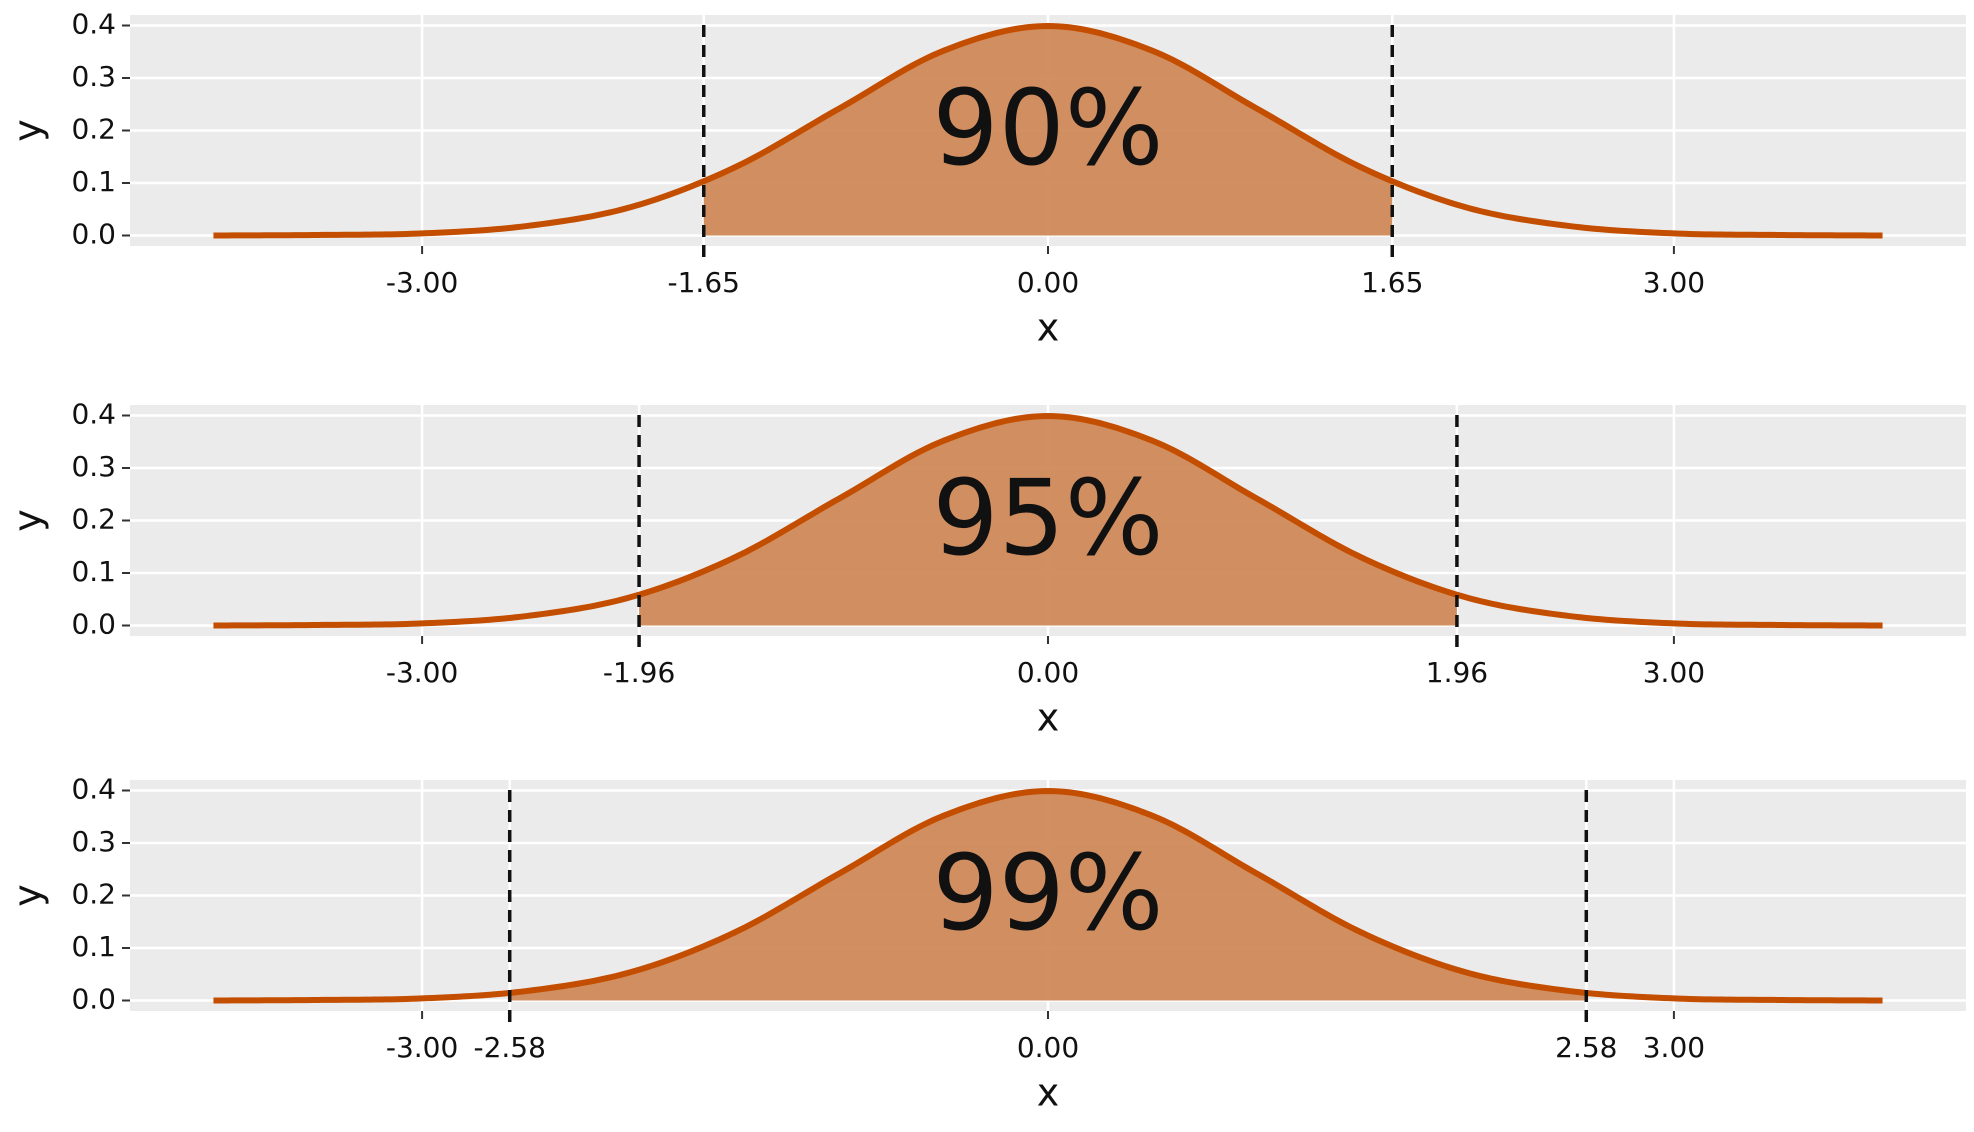 The height and width of the screenshot is (1132, 1974). Describe the element at coordinates (639, 672) in the screenshot. I see `x-tick-label: -1.96` at that location.